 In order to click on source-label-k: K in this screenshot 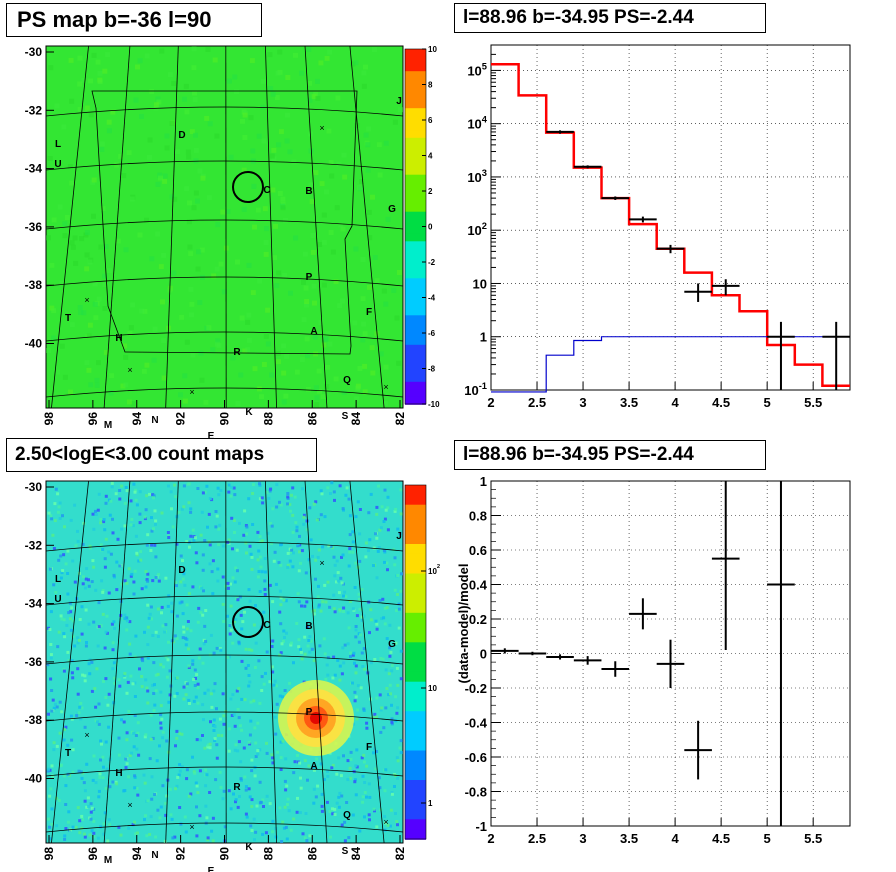, I will do `click(249, 847)`.